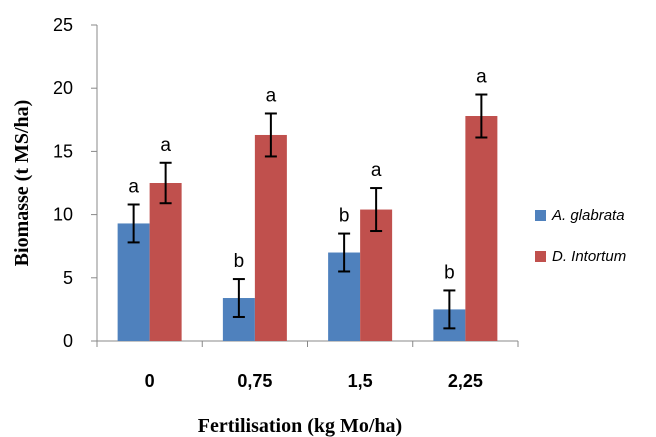 The height and width of the screenshot is (437, 656). Describe the element at coordinates (588, 215) in the screenshot. I see `legend-label: A. glabrata` at that location.